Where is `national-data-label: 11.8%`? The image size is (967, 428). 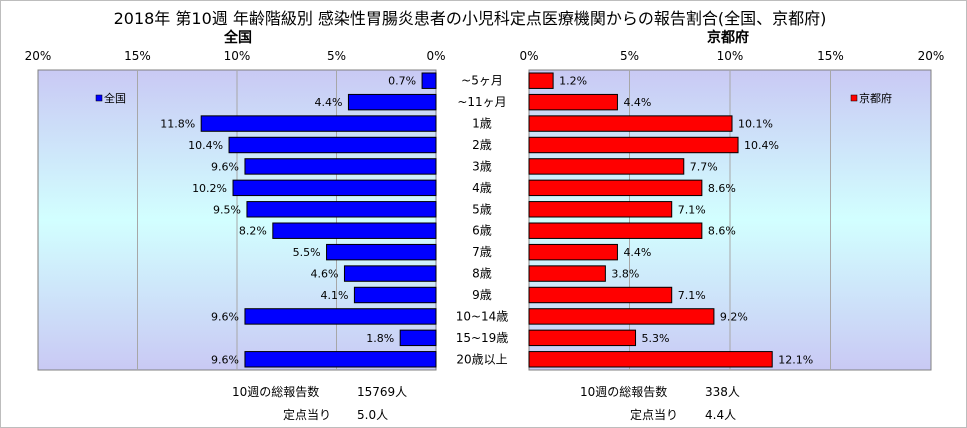 national-data-label: 11.8% is located at coordinates (177, 124).